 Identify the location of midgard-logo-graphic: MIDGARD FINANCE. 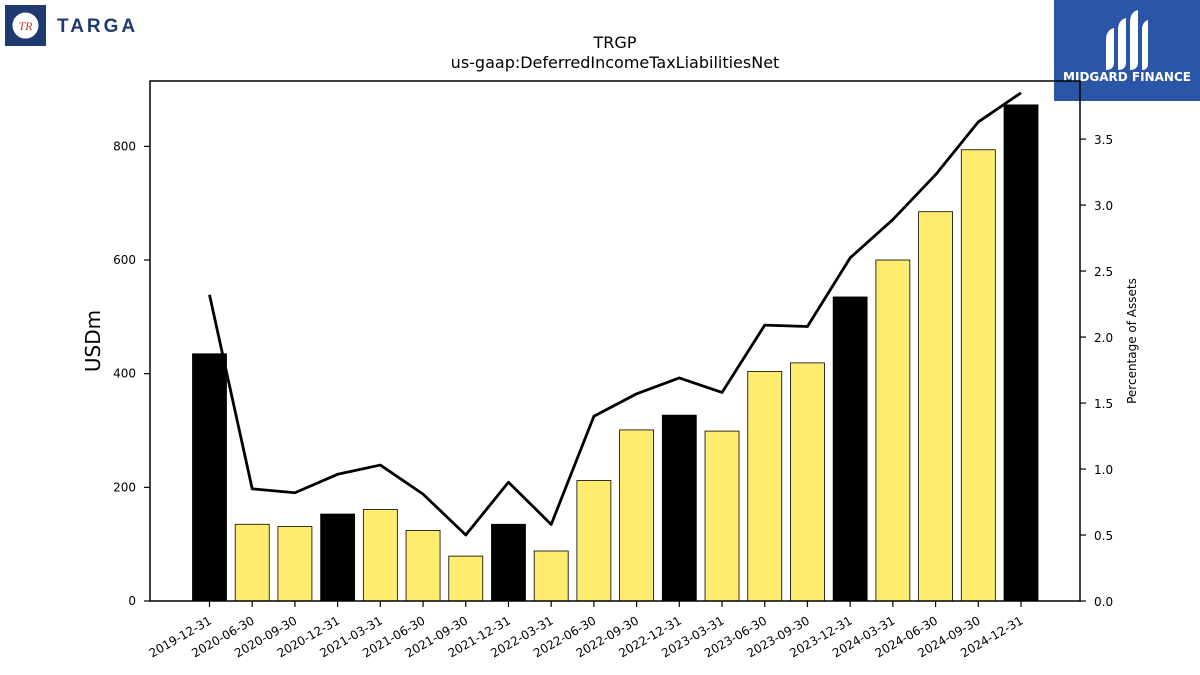
(1127, 47).